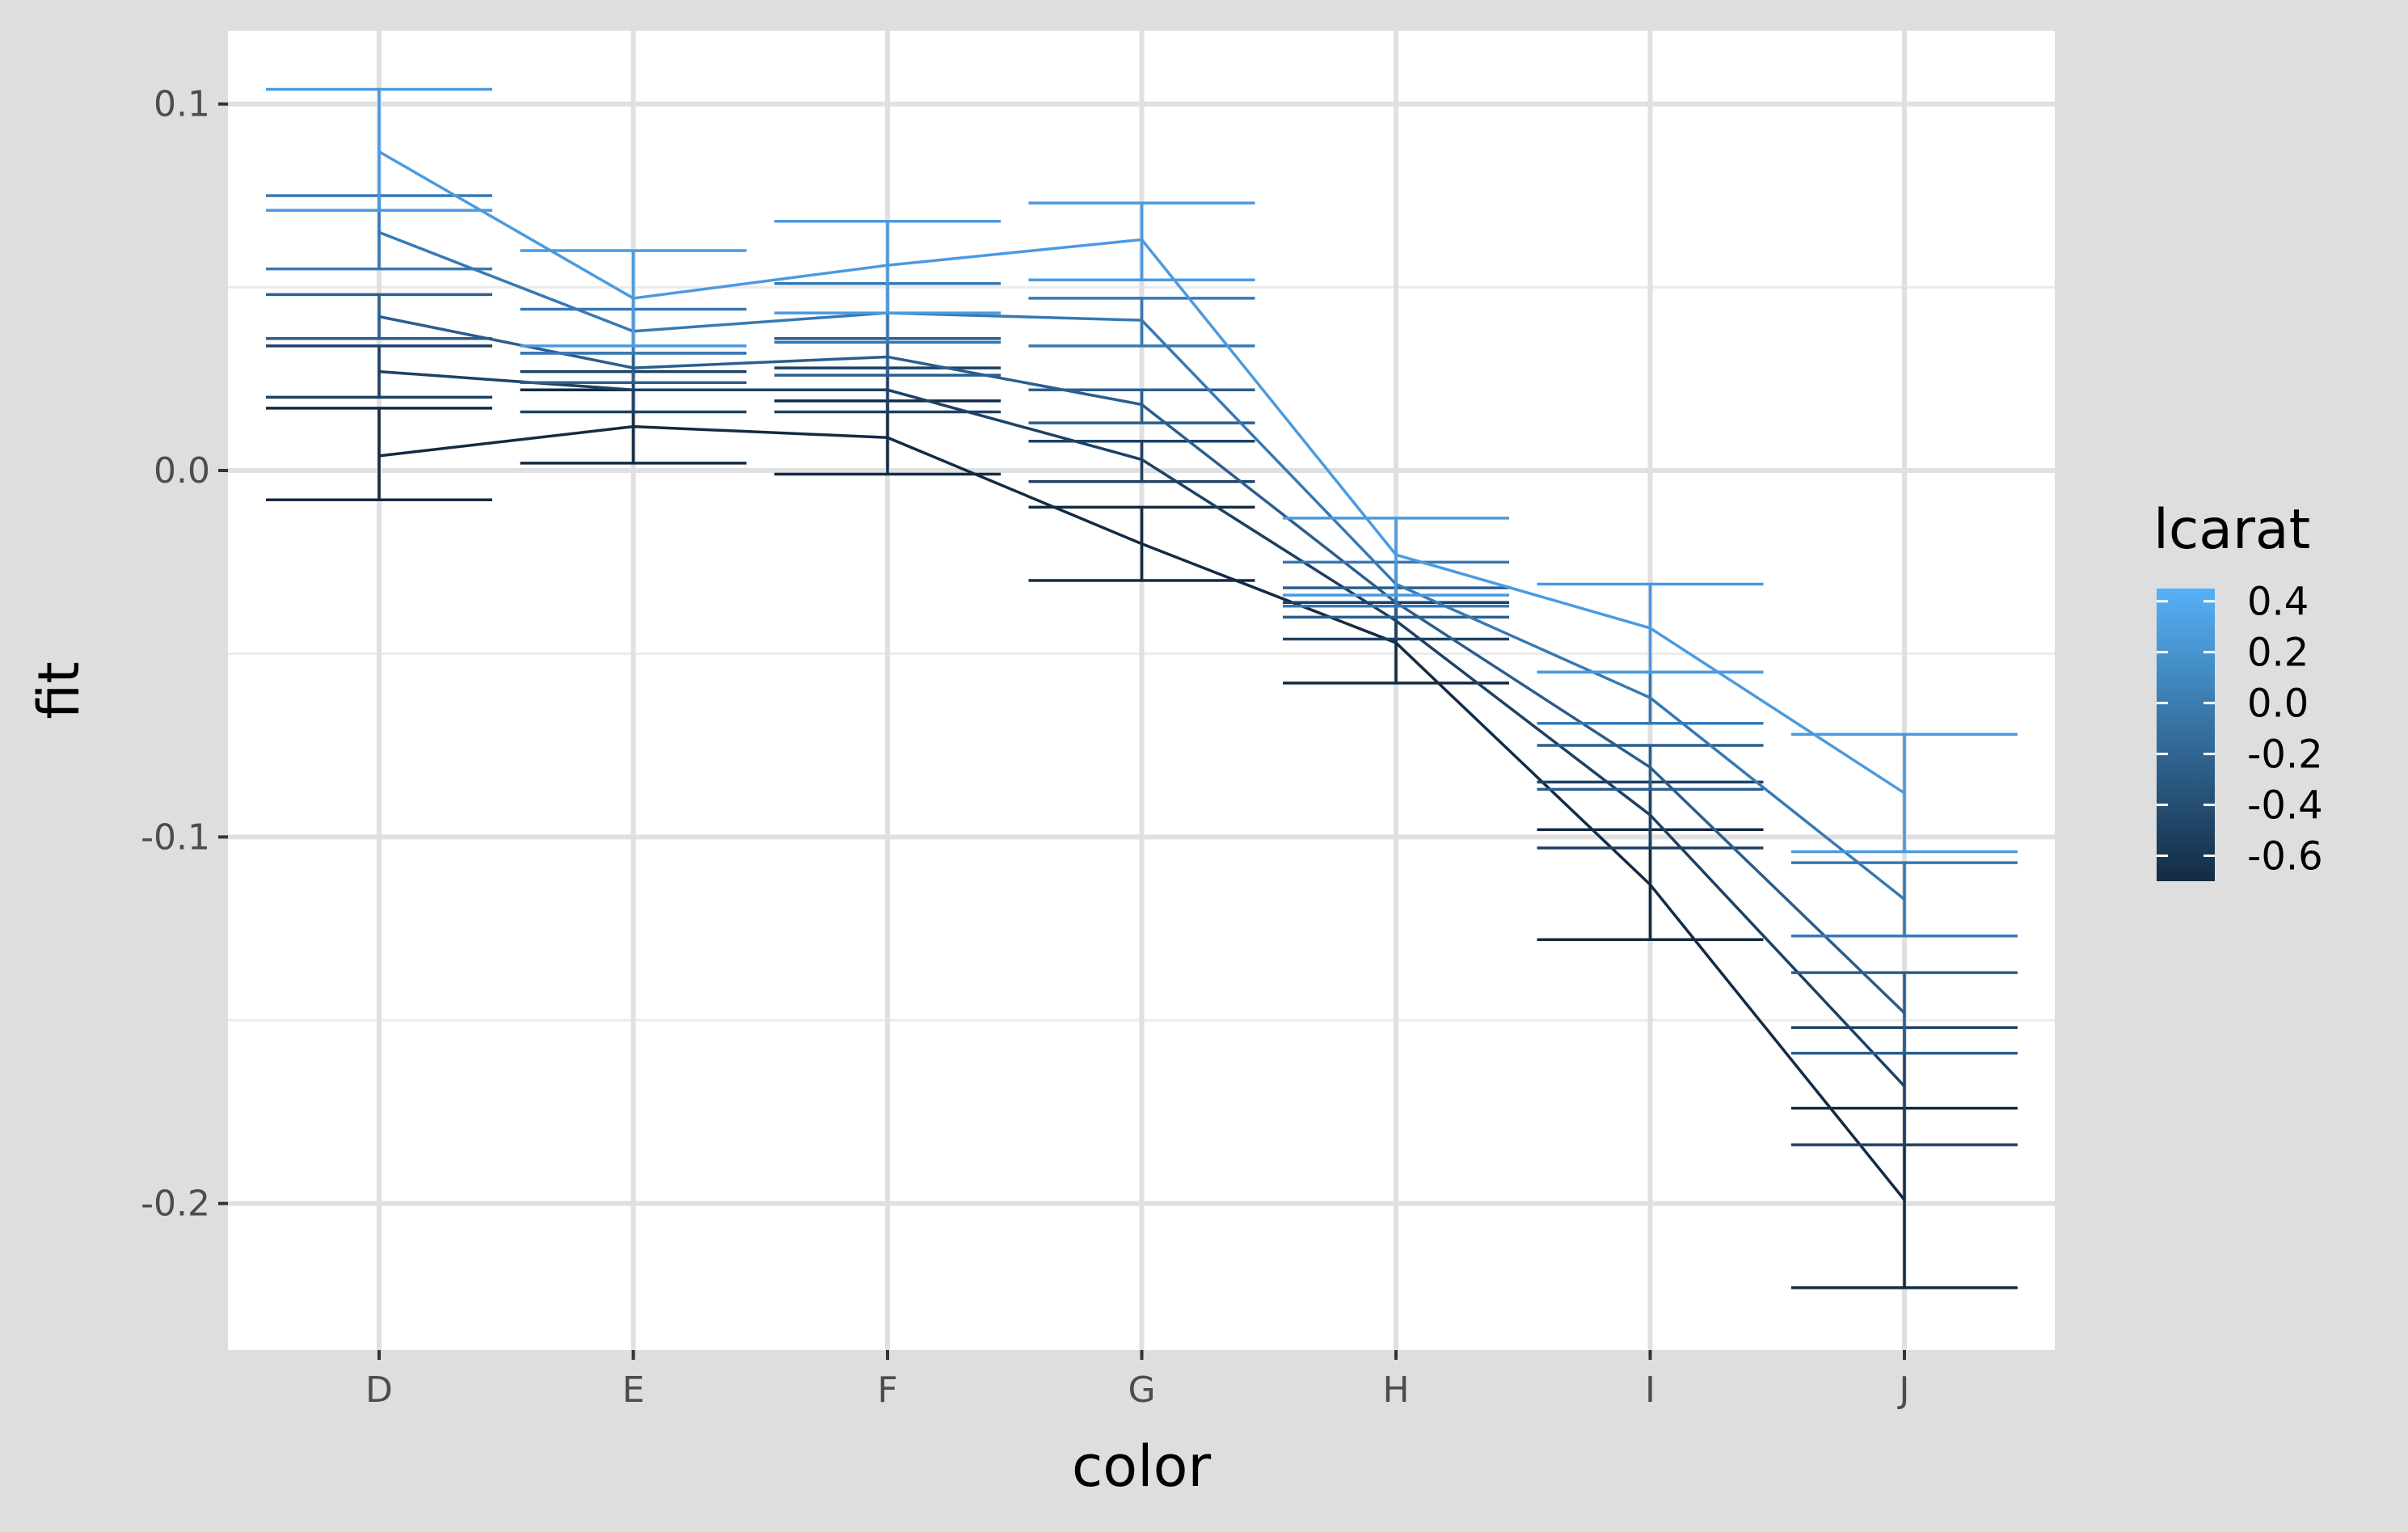  Describe the element at coordinates (2186, 735) in the screenshot. I see `legend-colorbar` at that location.